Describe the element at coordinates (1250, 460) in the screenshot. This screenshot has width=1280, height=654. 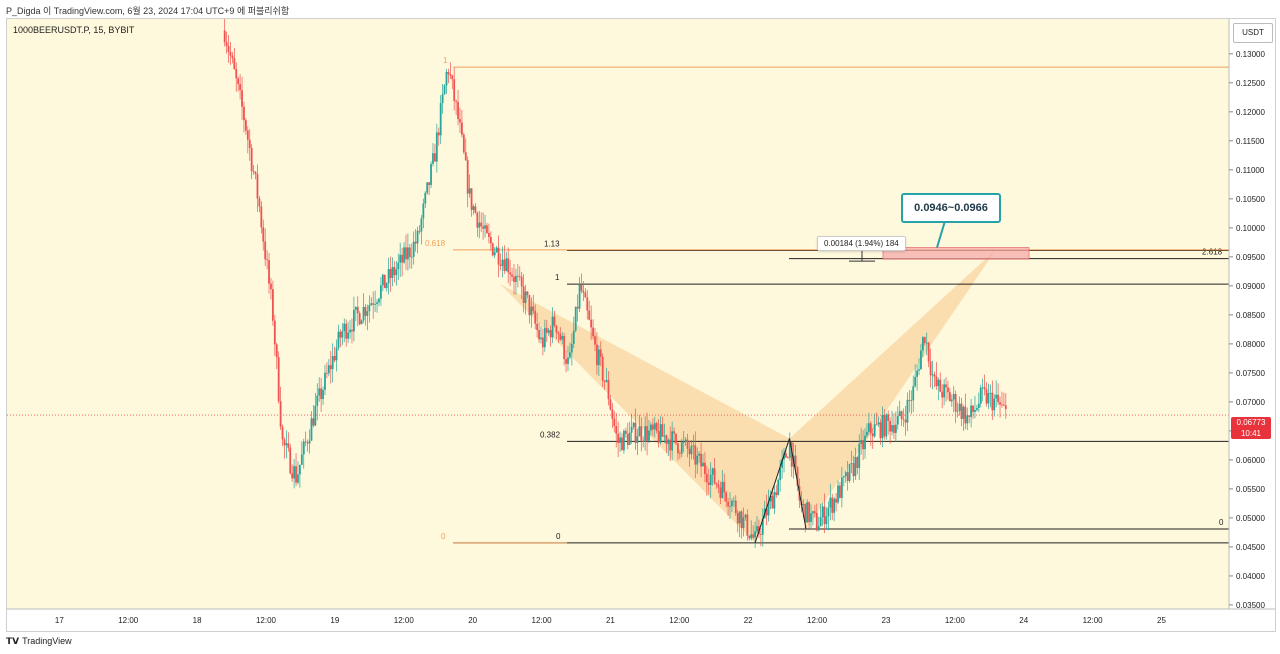
I see `price-tick-label: 0.06000` at that location.